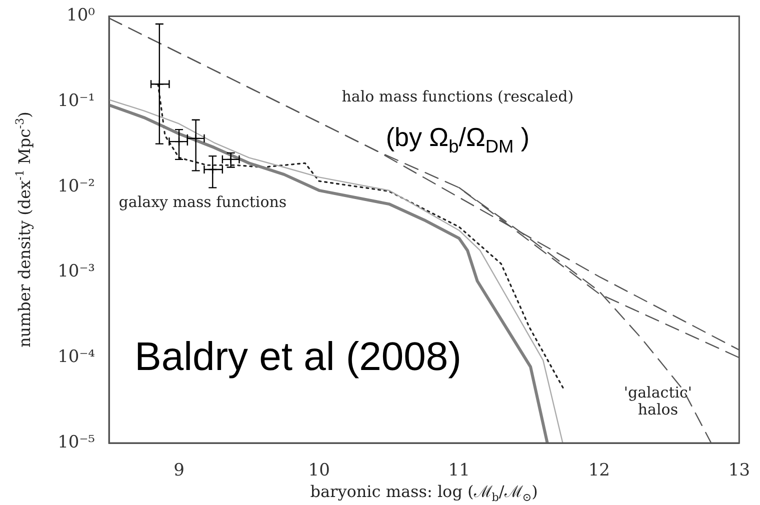  Describe the element at coordinates (76, 186) in the screenshot. I see `y-tick-label: 10⁻²` at that location.